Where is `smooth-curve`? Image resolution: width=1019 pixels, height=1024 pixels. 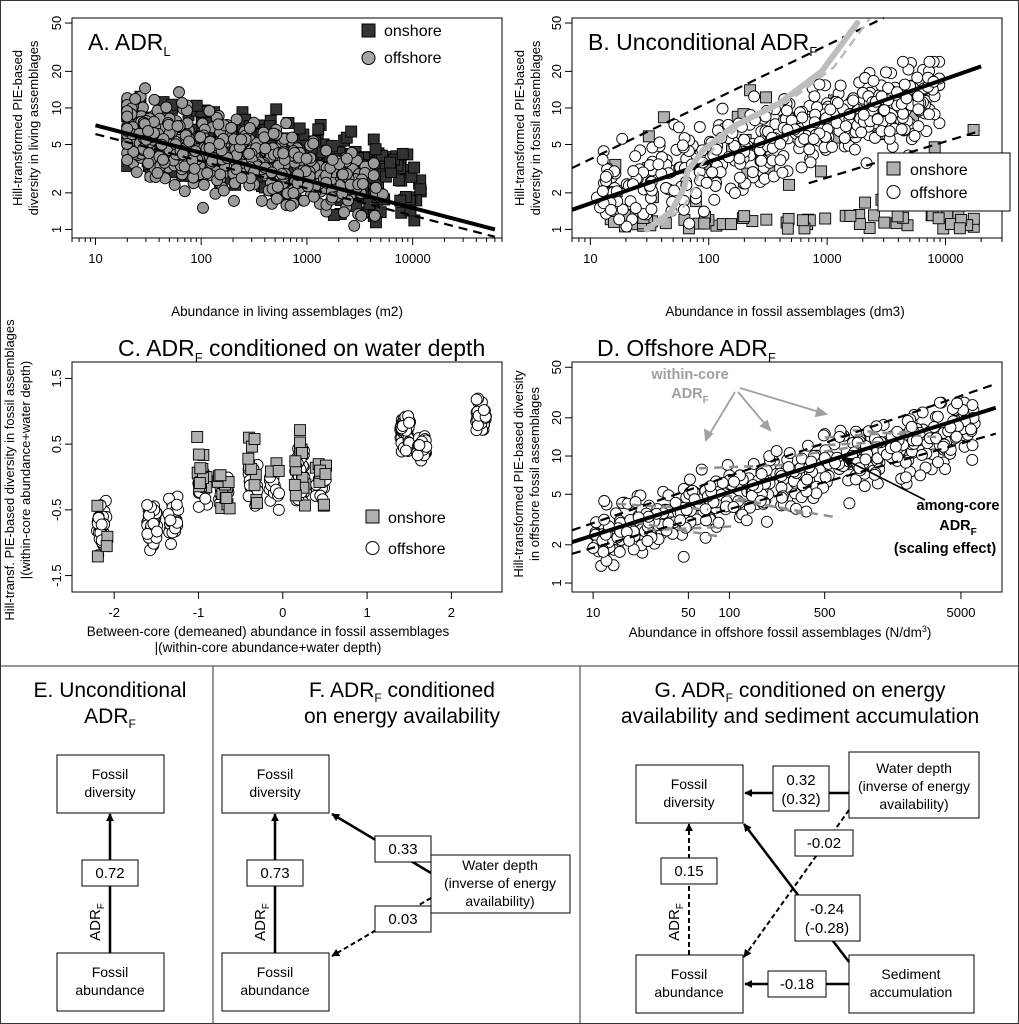 smooth-curve is located at coordinates (752, 126).